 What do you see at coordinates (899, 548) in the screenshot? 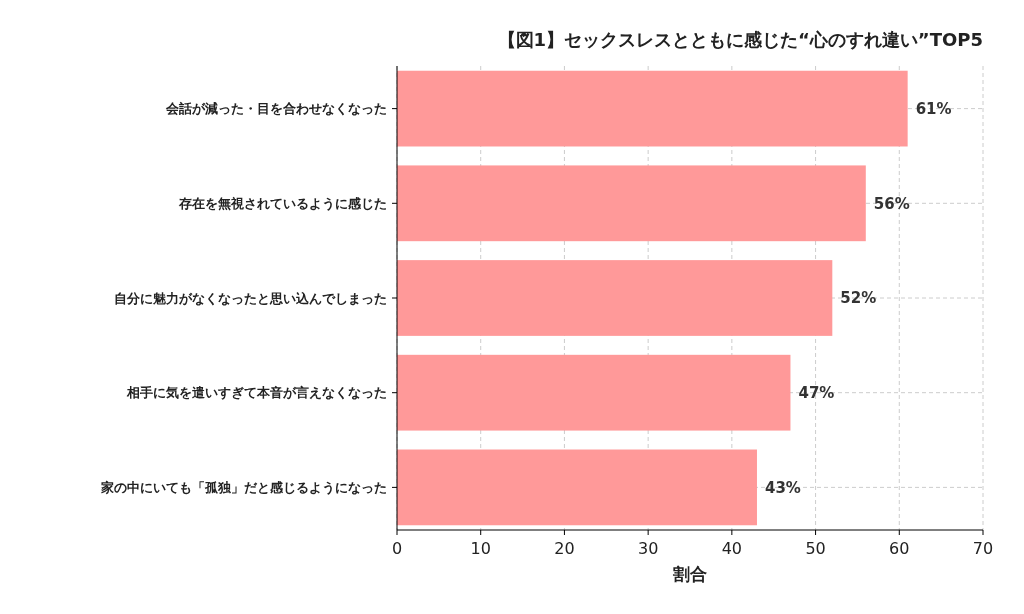
I see `x-tick-label: 60` at bounding box center [899, 548].